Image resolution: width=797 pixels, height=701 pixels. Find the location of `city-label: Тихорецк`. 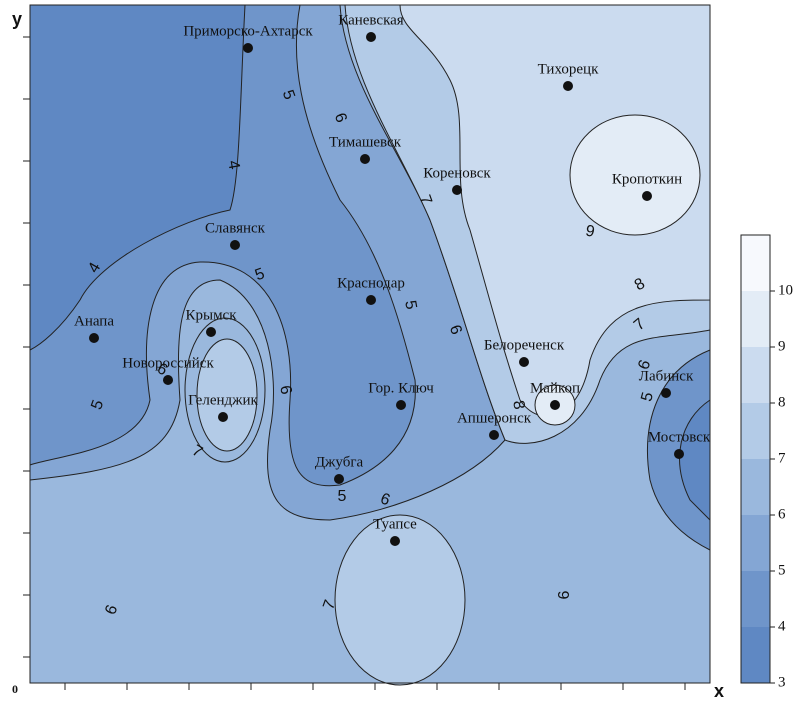

city-label: Тихорецк is located at coordinates (568, 69).